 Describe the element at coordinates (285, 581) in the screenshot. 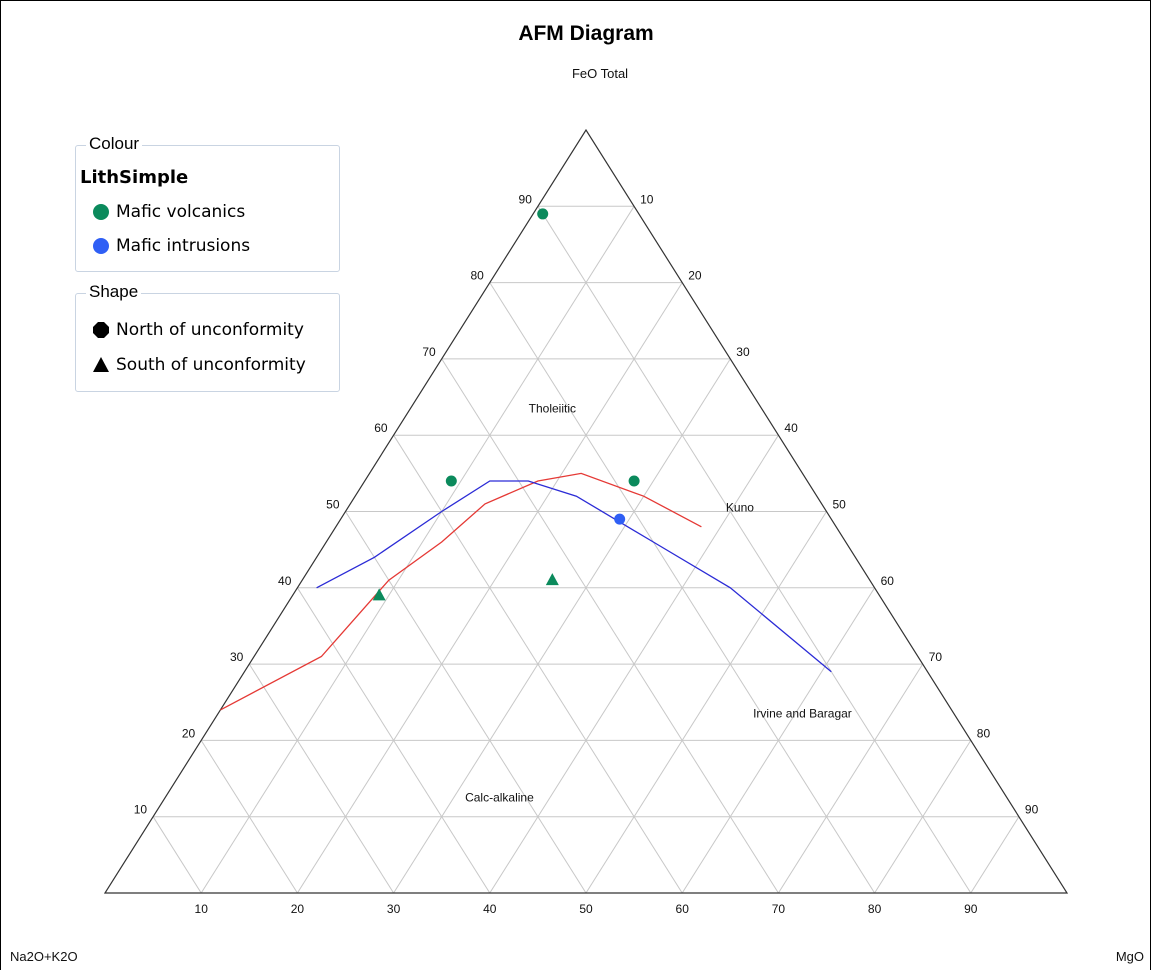

I see `left-tick-label: 40` at that location.